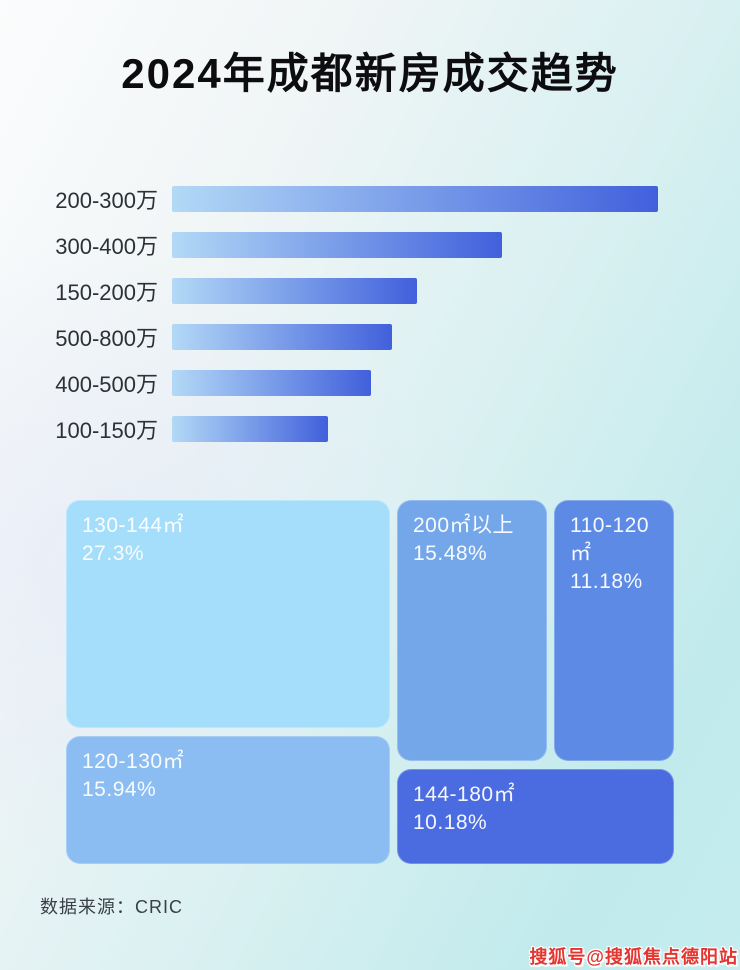 This screenshot has height=970, width=740. Describe the element at coordinates (370, 429) in the screenshot. I see `bar-row: 100-150万` at that location.